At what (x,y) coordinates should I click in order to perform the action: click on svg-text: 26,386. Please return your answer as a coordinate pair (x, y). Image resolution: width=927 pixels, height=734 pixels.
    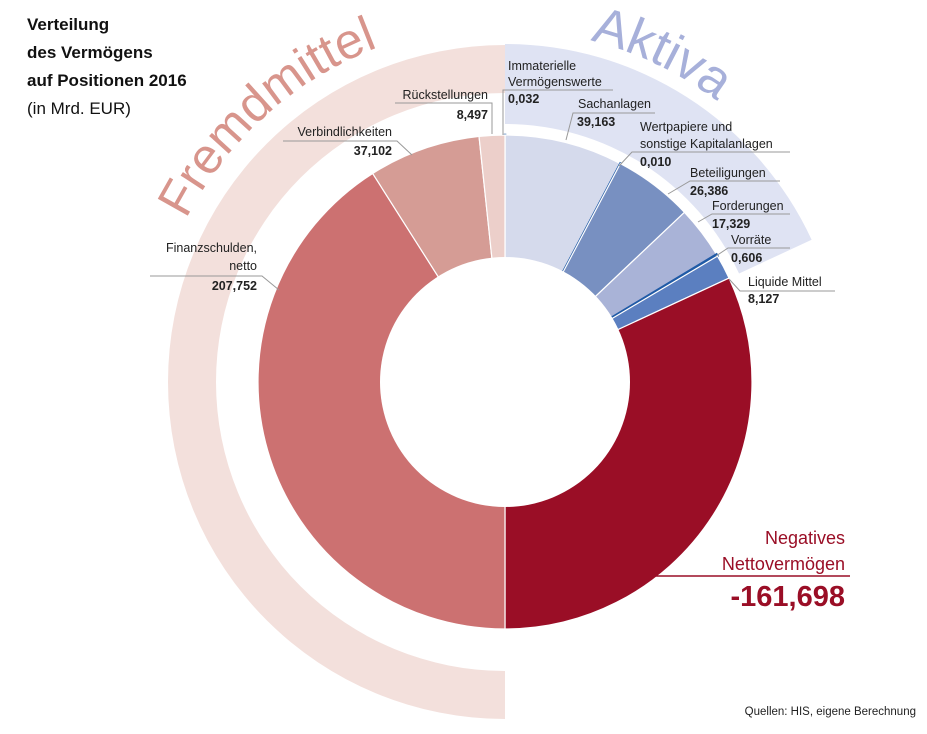
    Looking at the image, I should click on (709, 191).